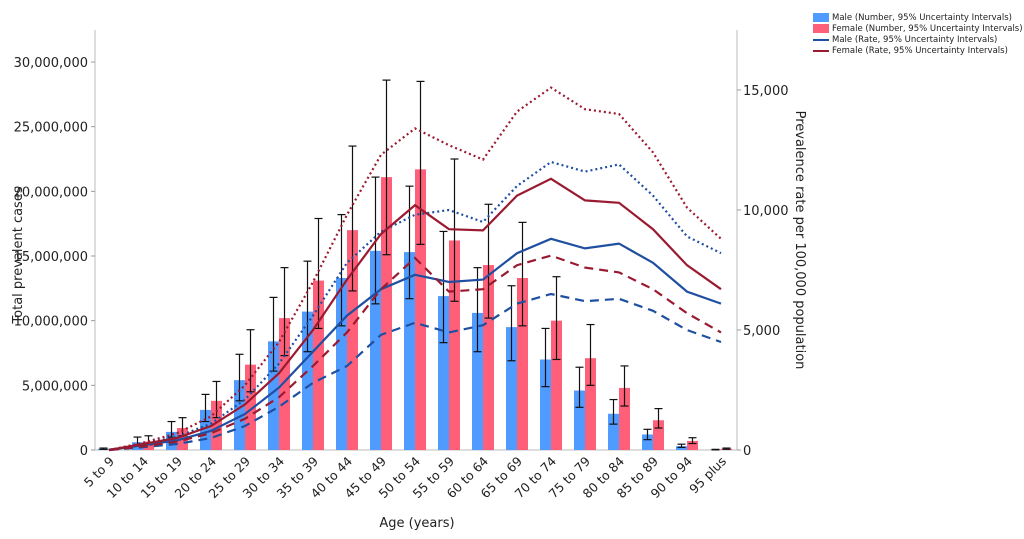  What do you see at coordinates (922, 17) in the screenshot?
I see `legend-label: Male (Number, 95% Uncertainty Intervals)` at bounding box center [922, 17].